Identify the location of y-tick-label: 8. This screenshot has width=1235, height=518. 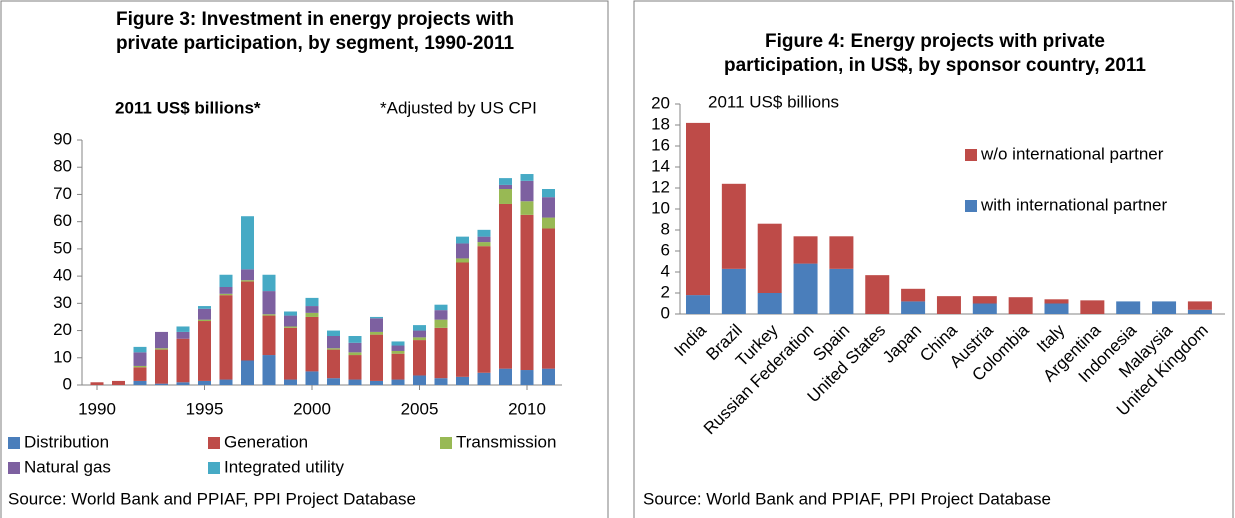
(665, 228).